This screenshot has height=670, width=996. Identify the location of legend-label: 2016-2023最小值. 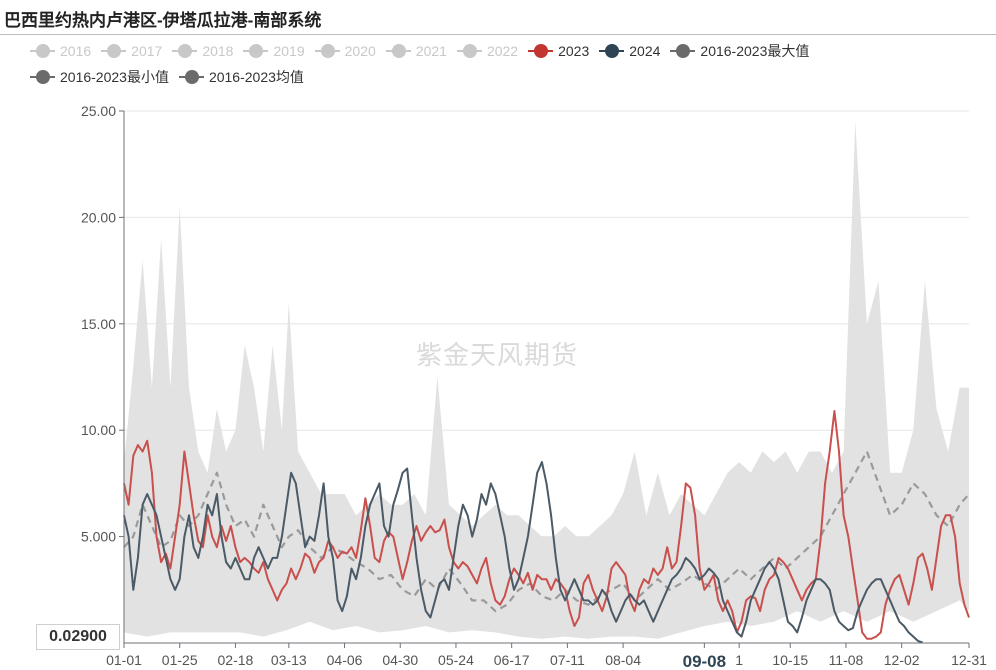
(114, 77).